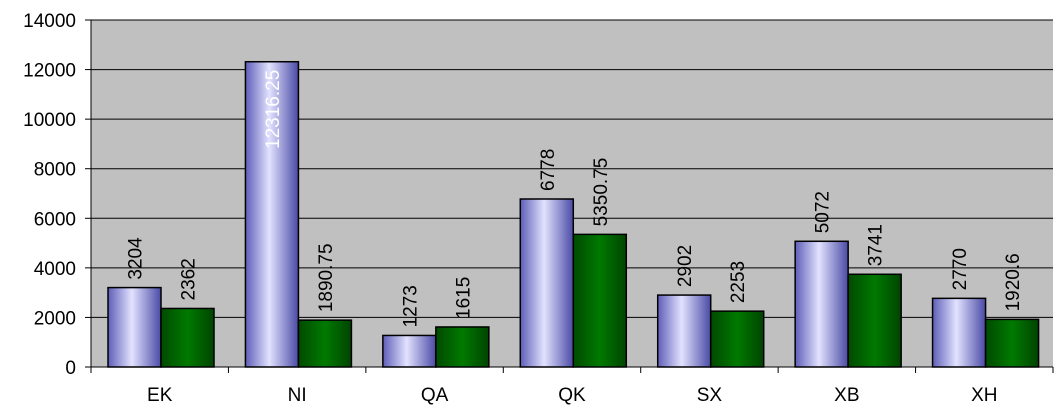 This screenshot has height=410, width=1059. Describe the element at coordinates (70, 368) in the screenshot. I see `y-tick-label: 0` at that location.